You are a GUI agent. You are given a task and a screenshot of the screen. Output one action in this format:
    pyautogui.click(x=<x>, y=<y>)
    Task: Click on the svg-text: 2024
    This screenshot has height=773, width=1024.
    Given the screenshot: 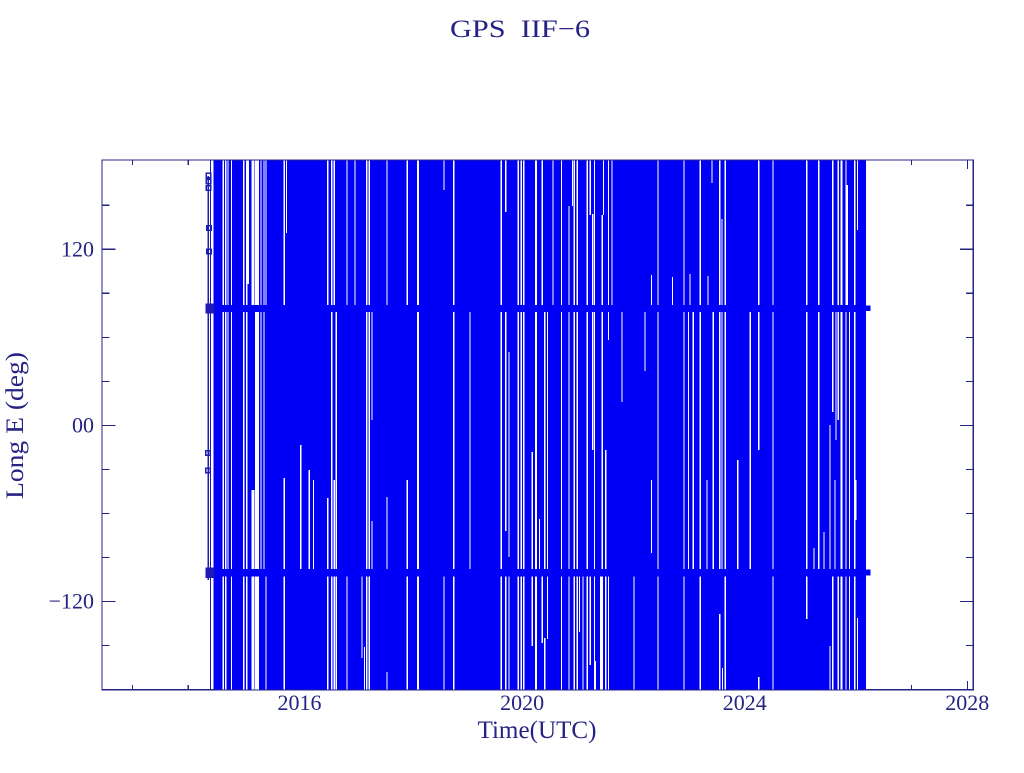 What is the action you would take?
    pyautogui.click(x=745, y=702)
    